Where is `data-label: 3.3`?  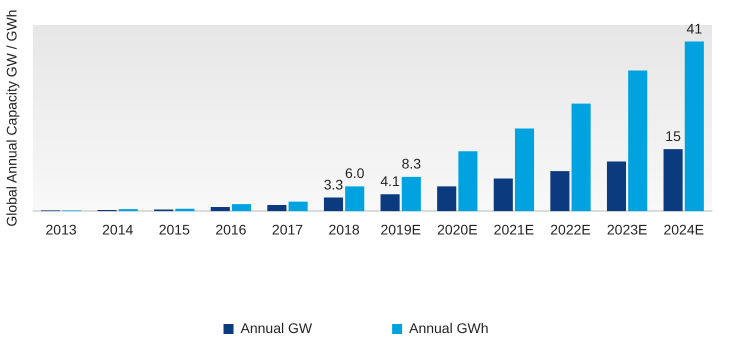 data-label: 3.3 is located at coordinates (334, 184).